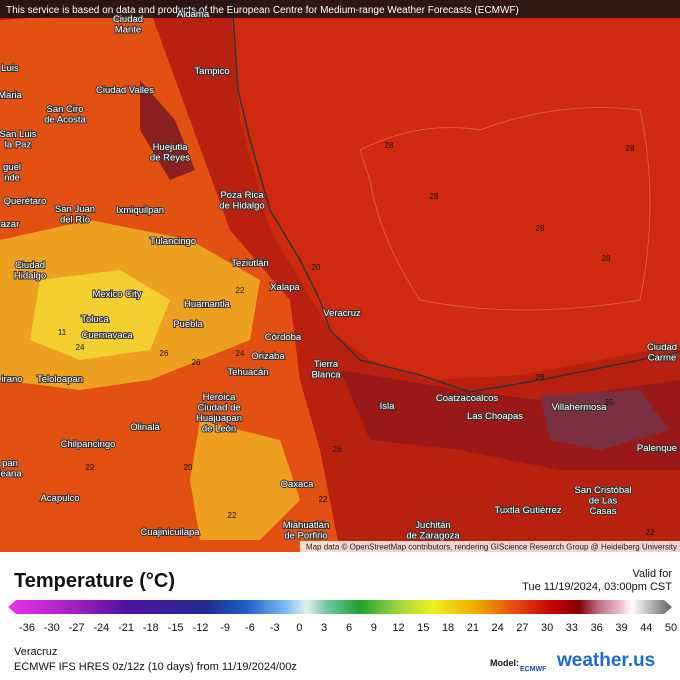 This screenshot has width=680, height=680. I want to click on city-label: Mexico City, so click(116, 294).